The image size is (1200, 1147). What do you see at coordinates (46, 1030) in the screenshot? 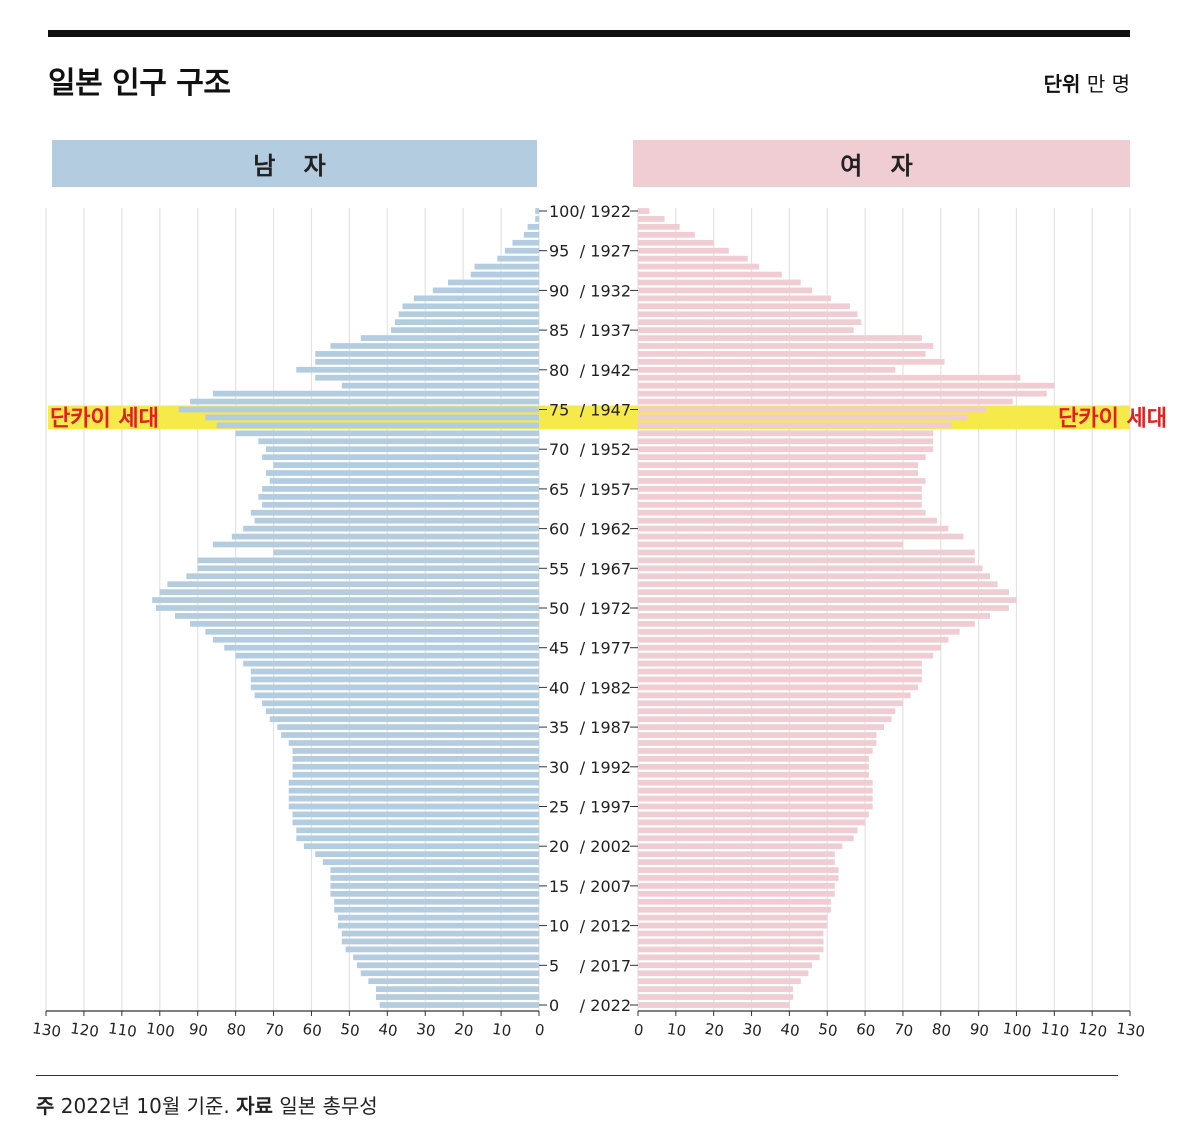
I see `male-x-tick-label: 130` at bounding box center [46, 1030].